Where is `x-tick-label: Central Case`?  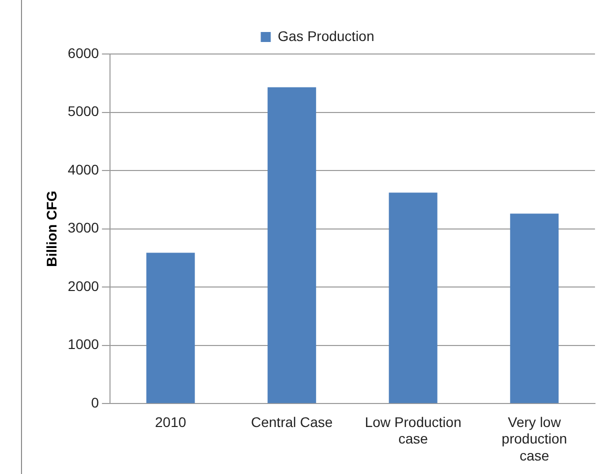 x-tick-label: Central Case is located at coordinates (291, 422).